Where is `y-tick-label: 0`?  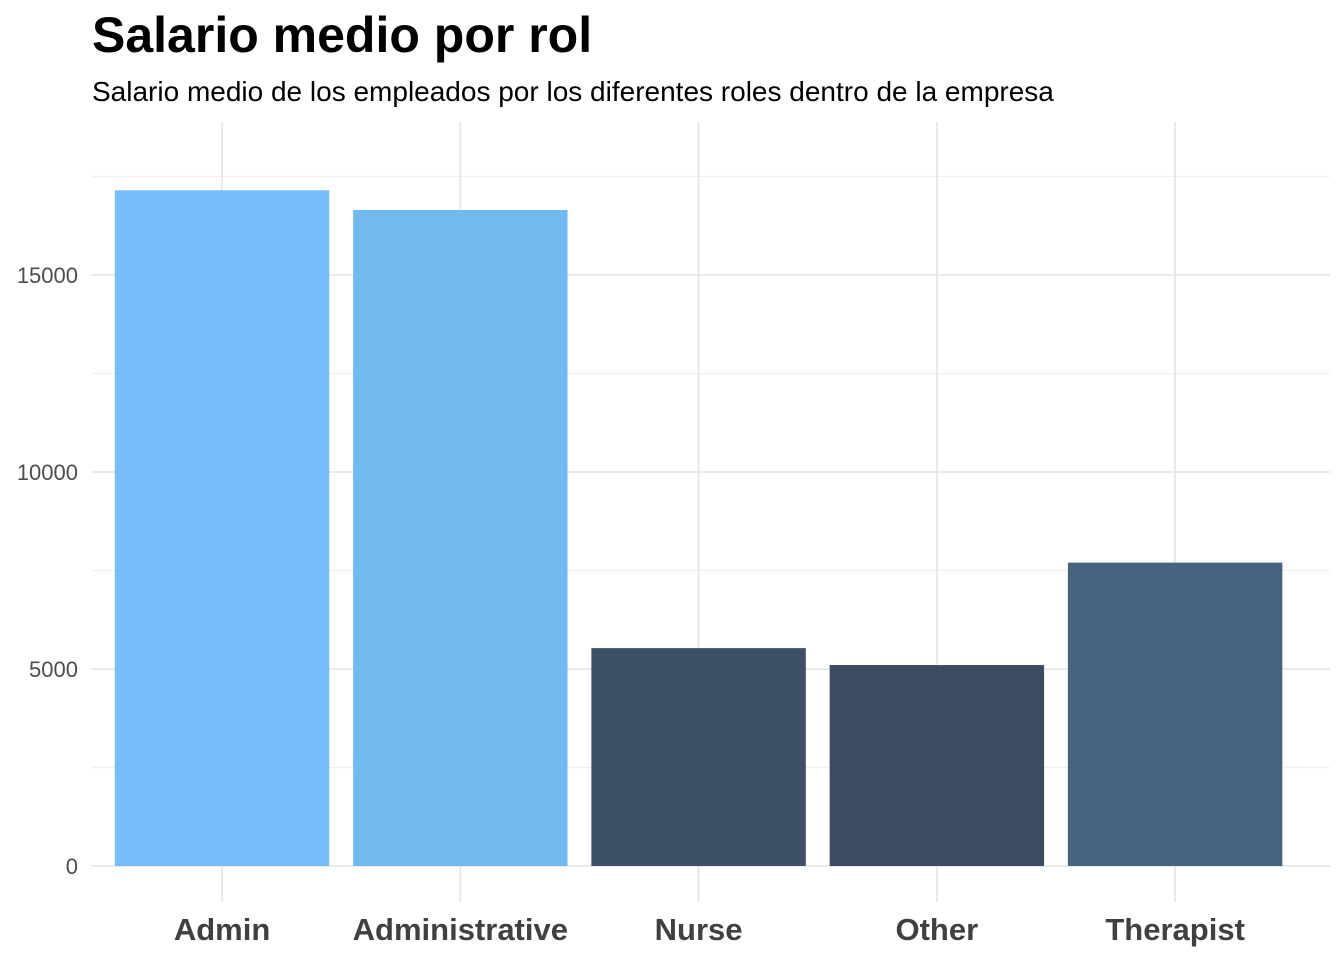
y-tick-label: 0 is located at coordinates (72, 866).